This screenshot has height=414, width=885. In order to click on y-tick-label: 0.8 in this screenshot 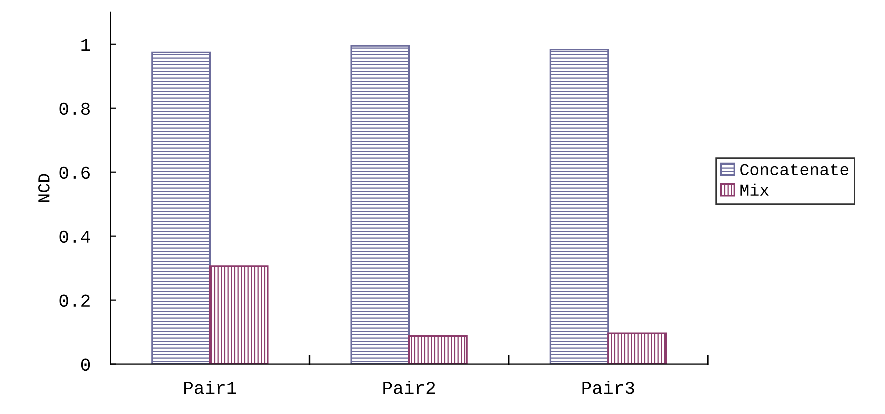, I will do `click(75, 109)`.